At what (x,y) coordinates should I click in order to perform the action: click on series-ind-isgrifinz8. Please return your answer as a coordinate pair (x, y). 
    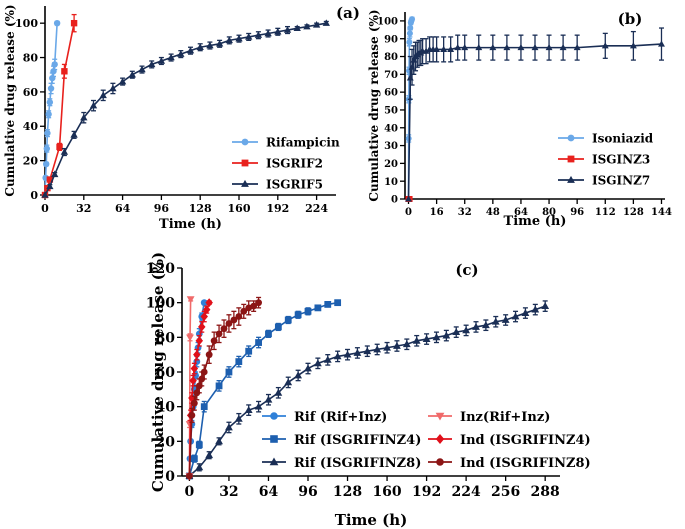
    Looking at the image, I should click on (224, 388).